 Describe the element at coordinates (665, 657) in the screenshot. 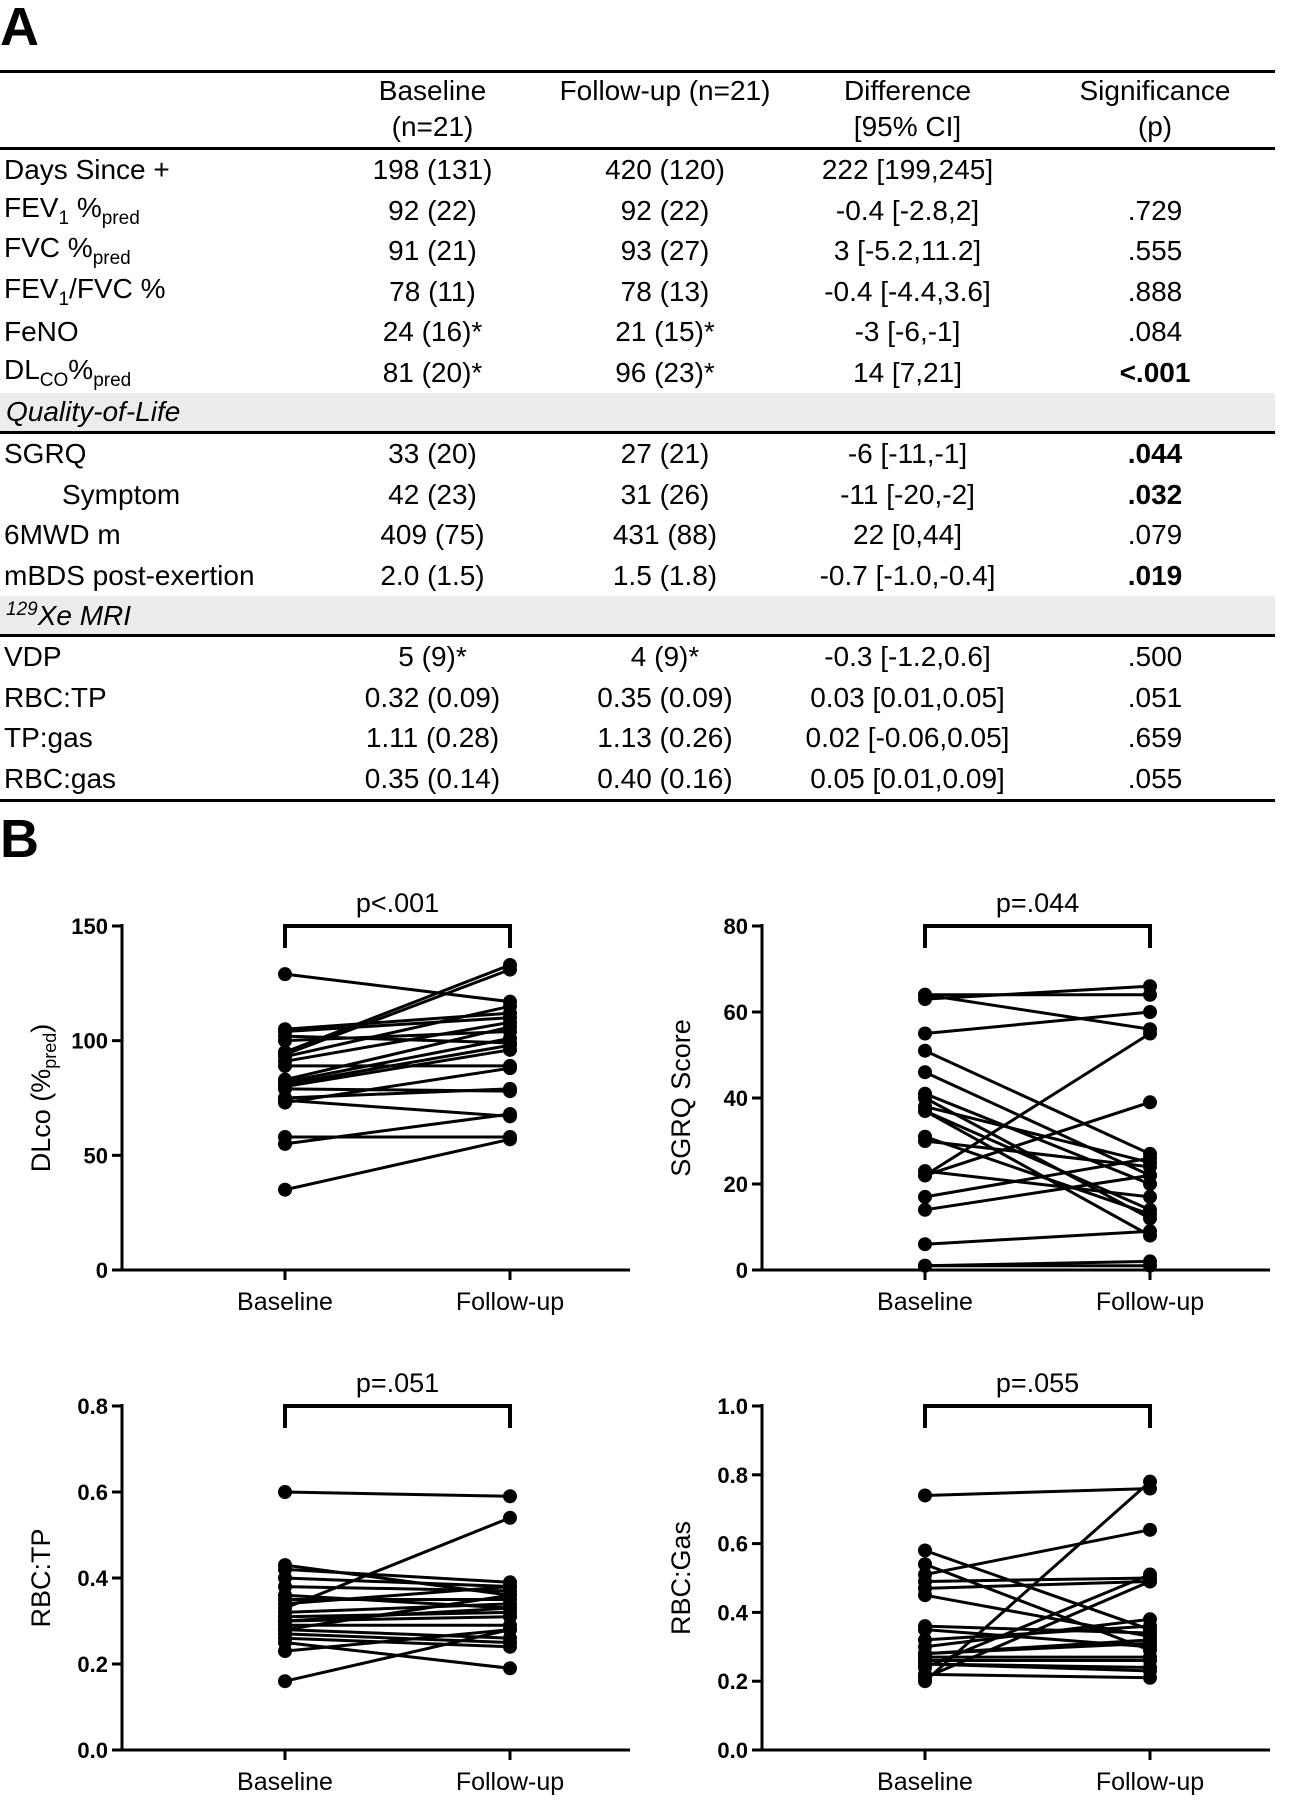

I see `followup-value: 4 (9)*` at that location.